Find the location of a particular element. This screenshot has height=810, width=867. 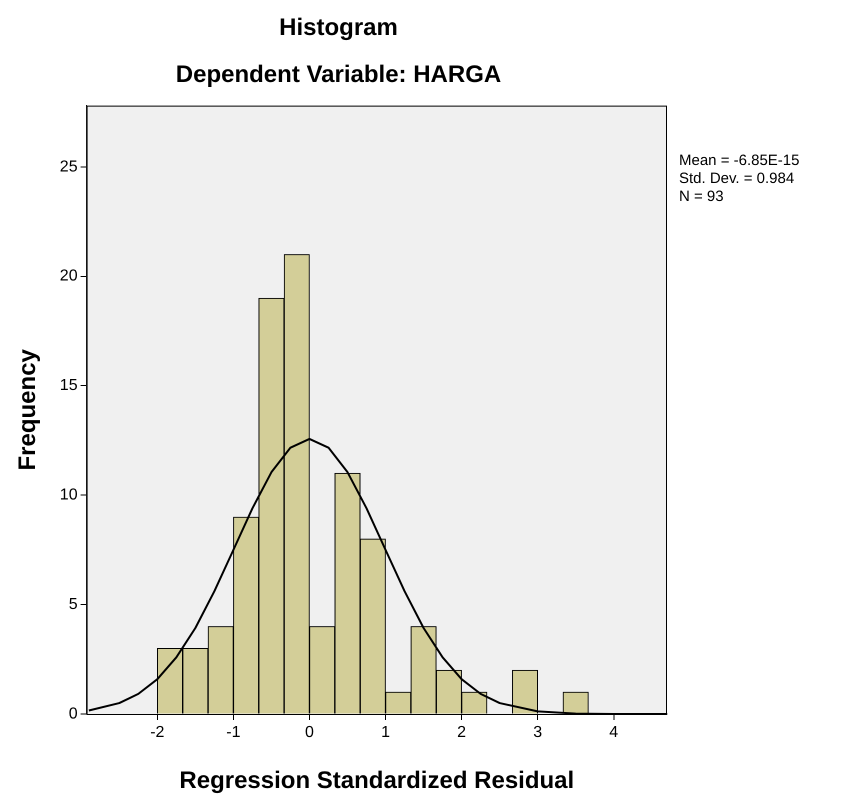

x-axis-title: Regression Standardized Residual is located at coordinates (376, 780).